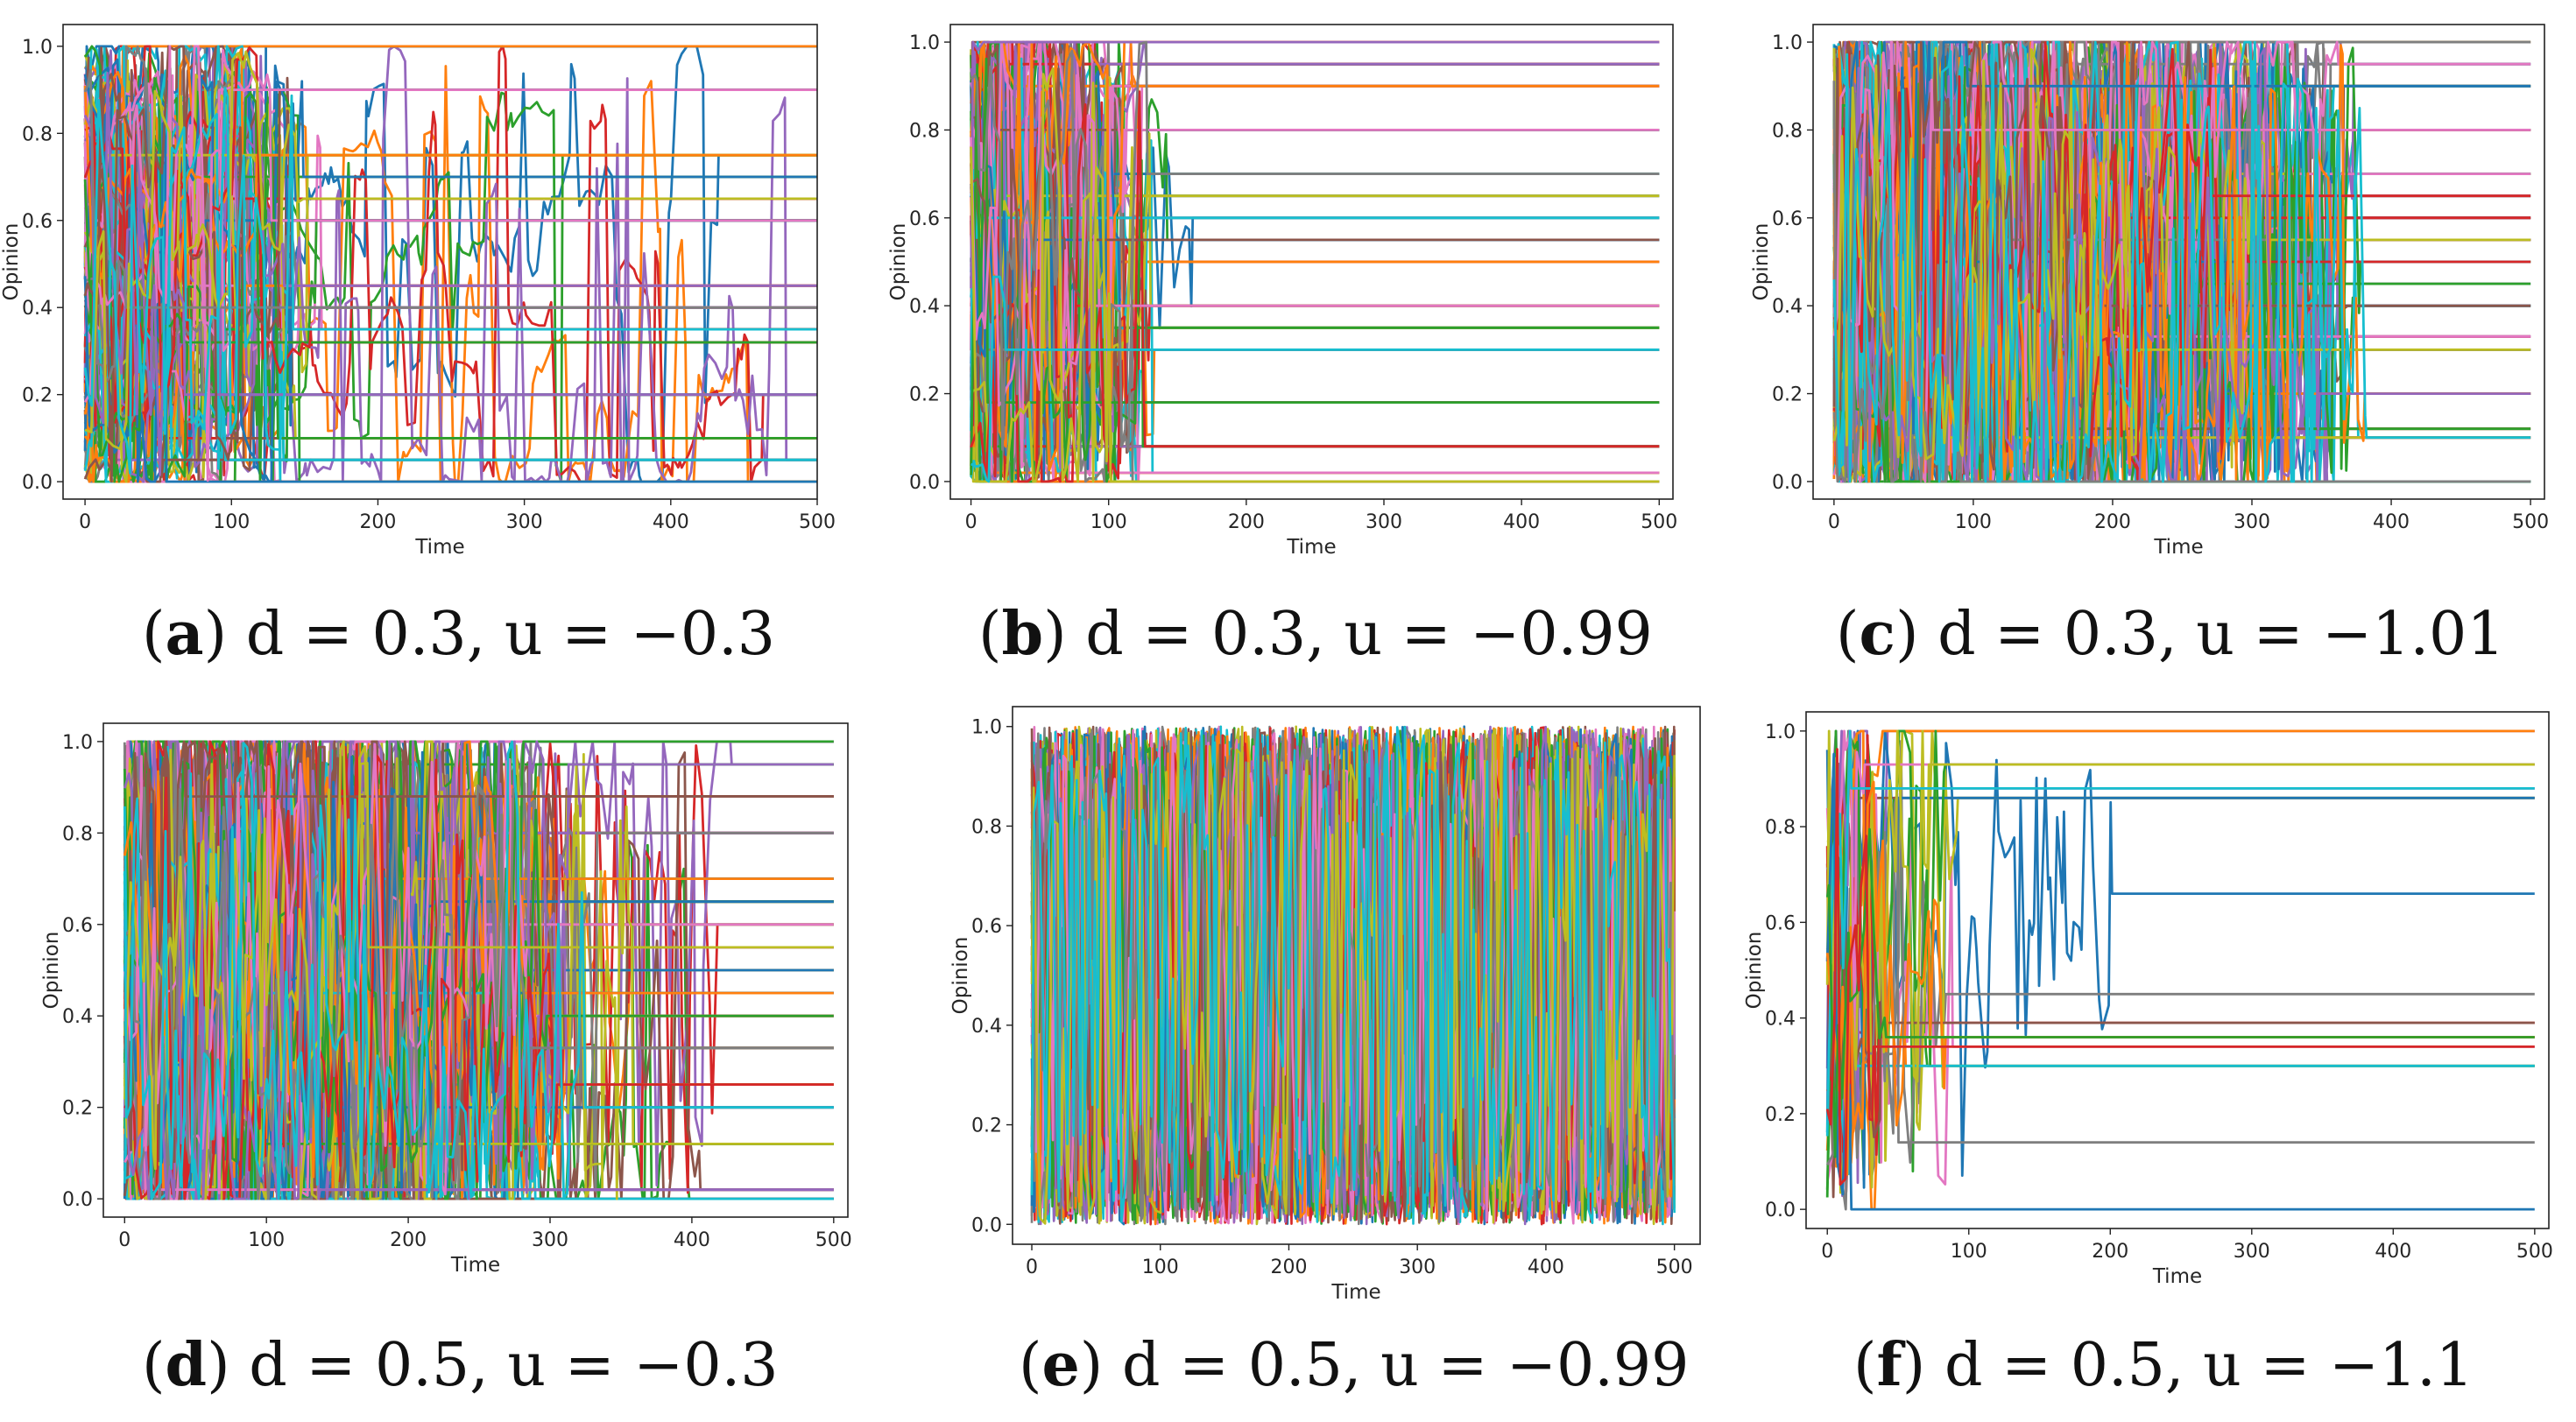 This screenshot has width=2576, height=1422. Describe the element at coordinates (986, 1126) in the screenshot. I see `y-tick-label-e: 0.2` at that location.